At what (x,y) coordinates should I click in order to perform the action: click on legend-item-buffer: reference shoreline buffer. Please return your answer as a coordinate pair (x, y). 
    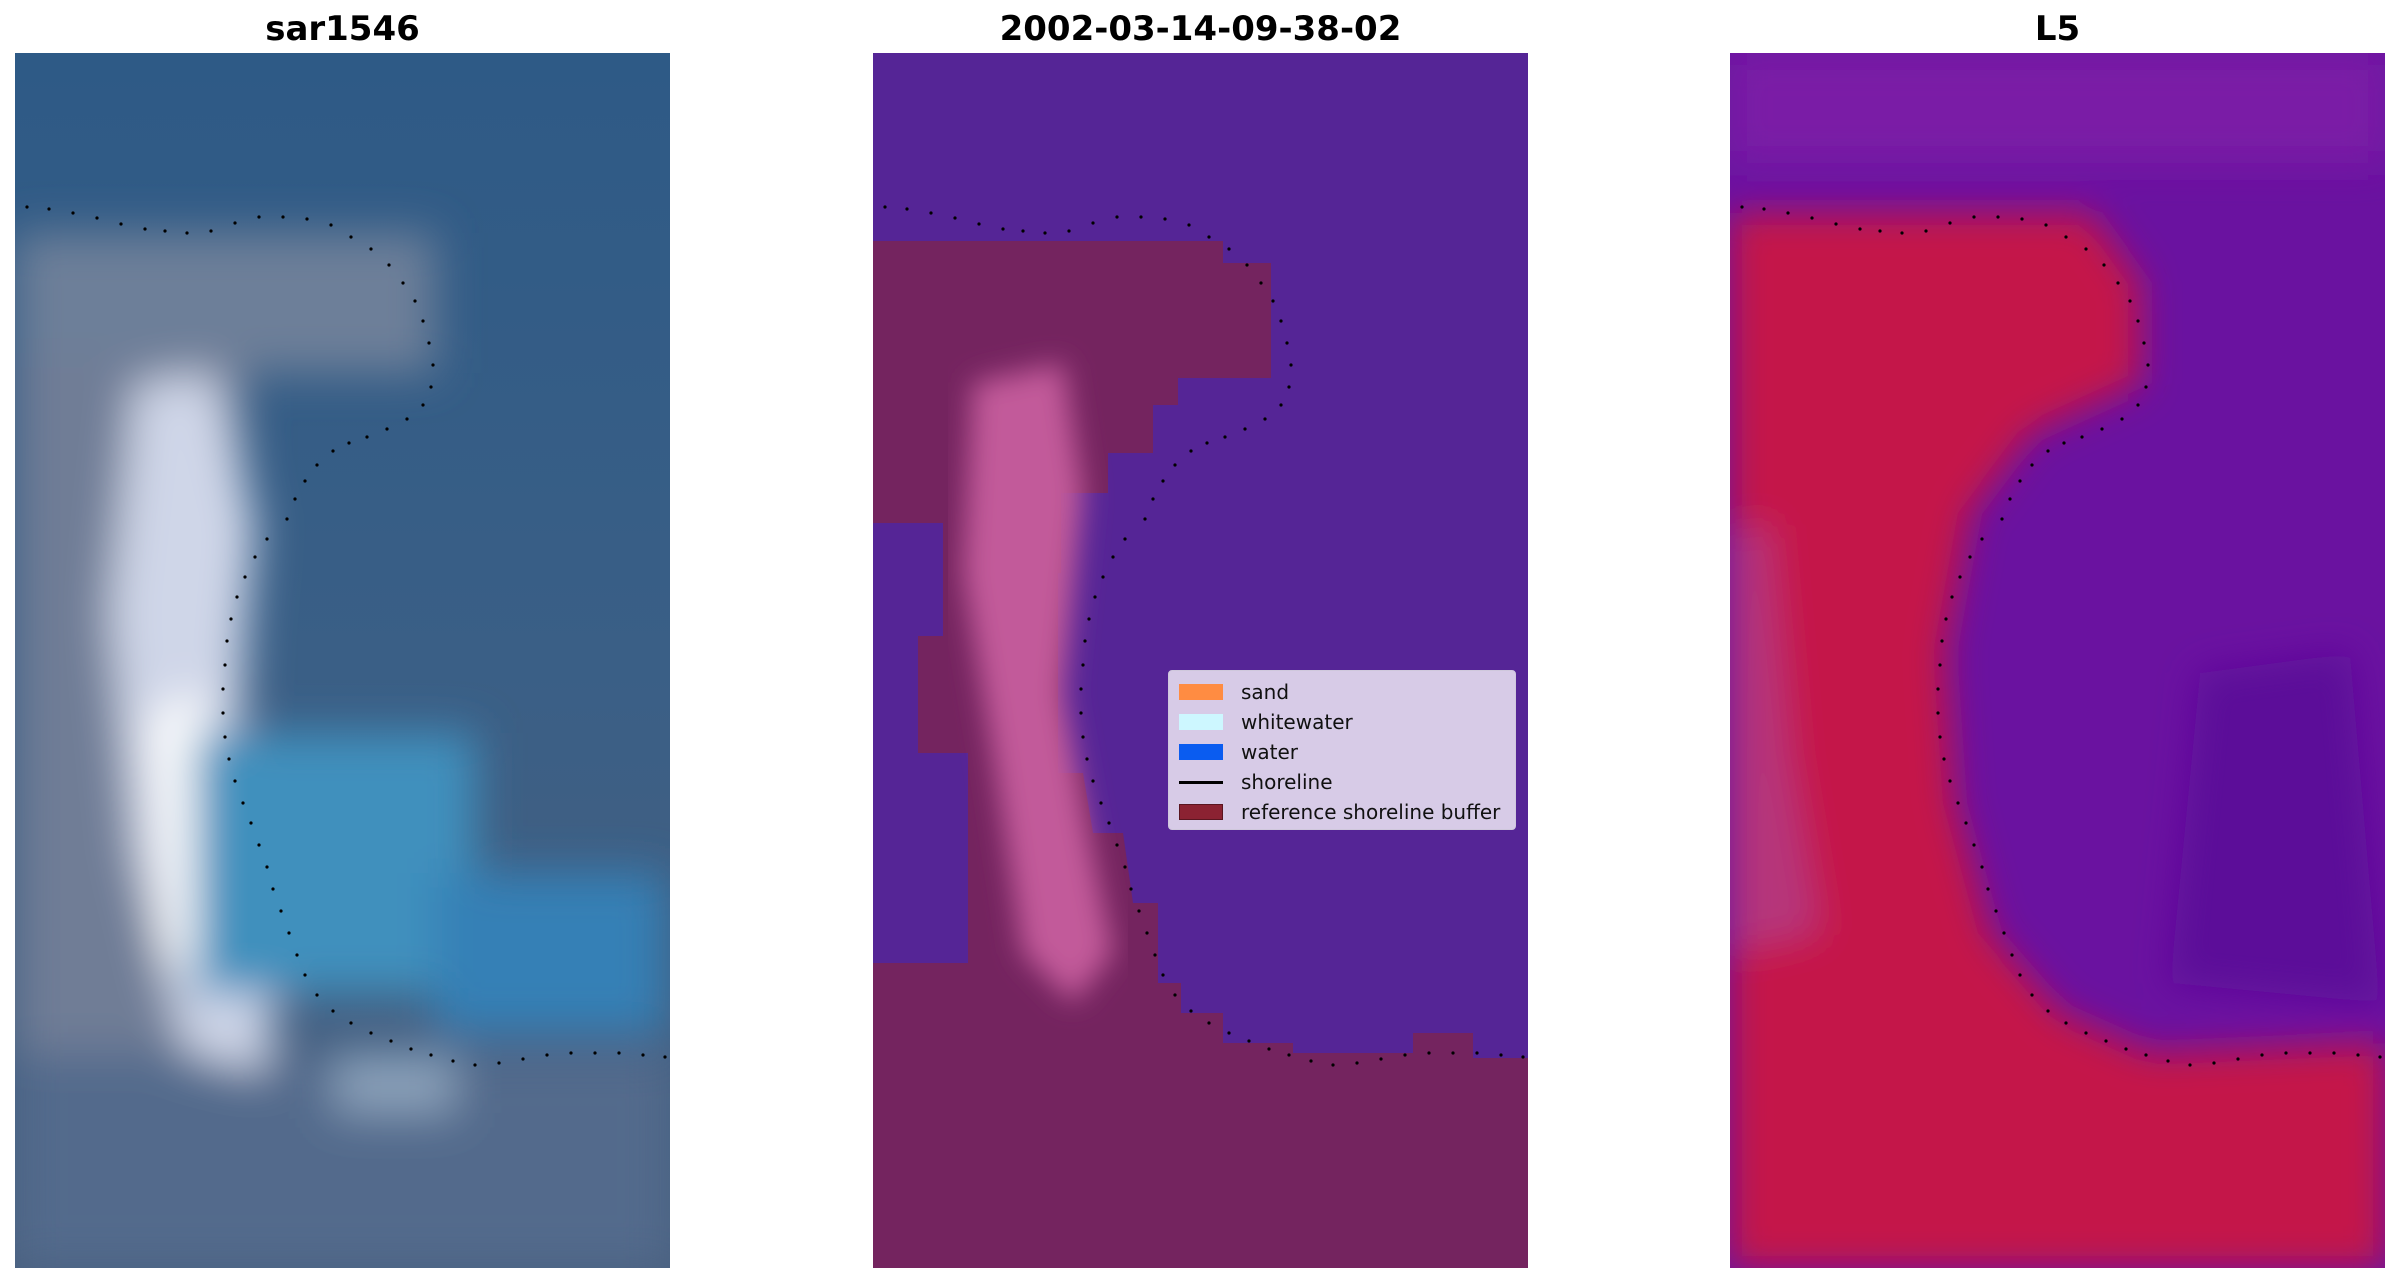
    Looking at the image, I should click on (1342, 812).